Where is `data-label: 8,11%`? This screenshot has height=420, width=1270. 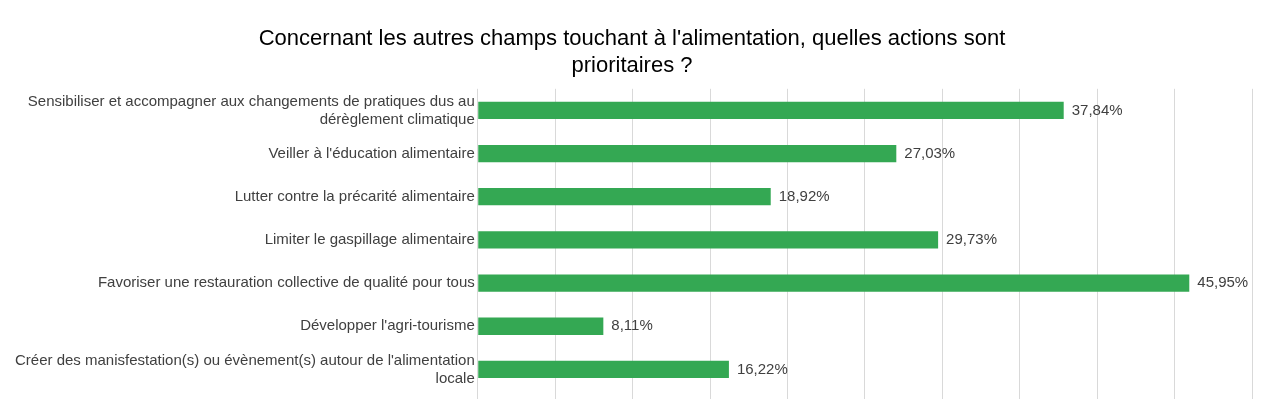 data-label: 8,11% is located at coordinates (632, 325).